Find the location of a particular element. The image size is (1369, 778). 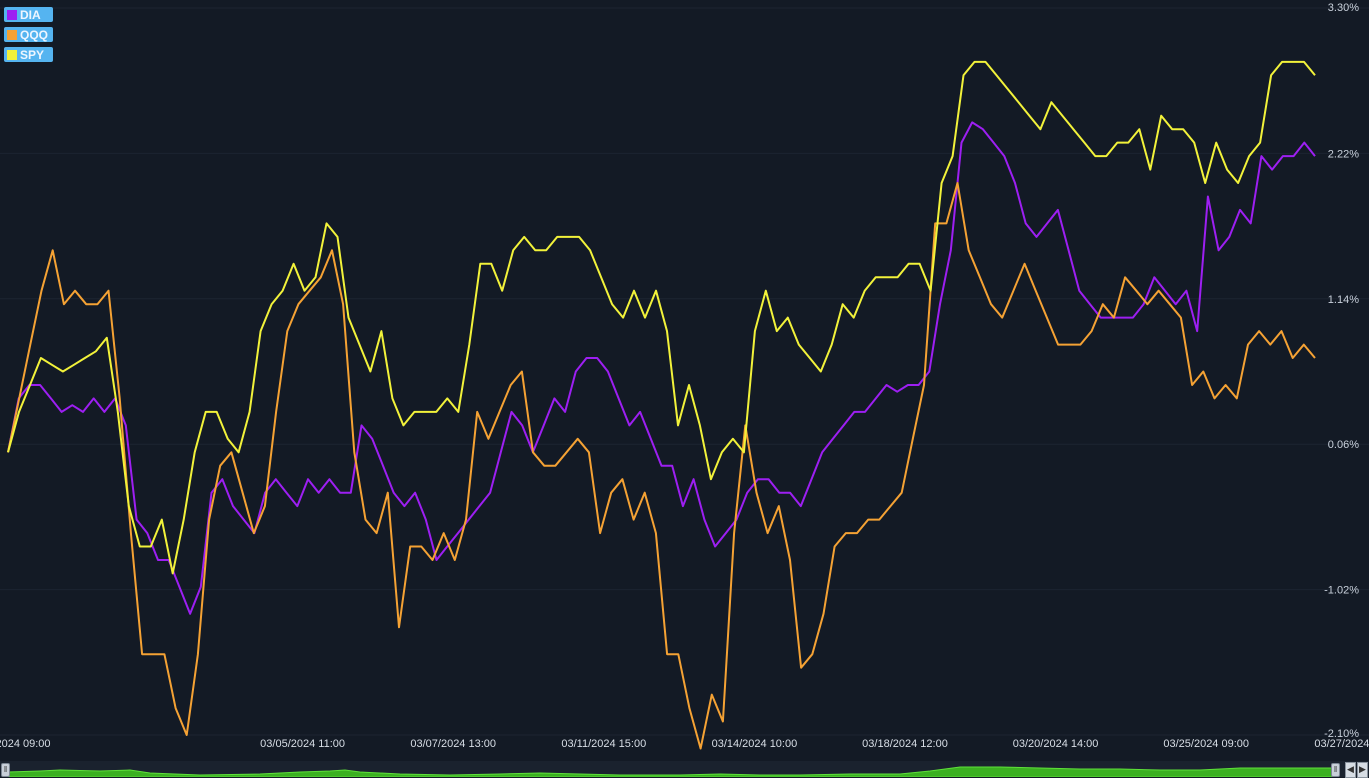

navigator-right-handle: ‖ is located at coordinates (1335, 770).